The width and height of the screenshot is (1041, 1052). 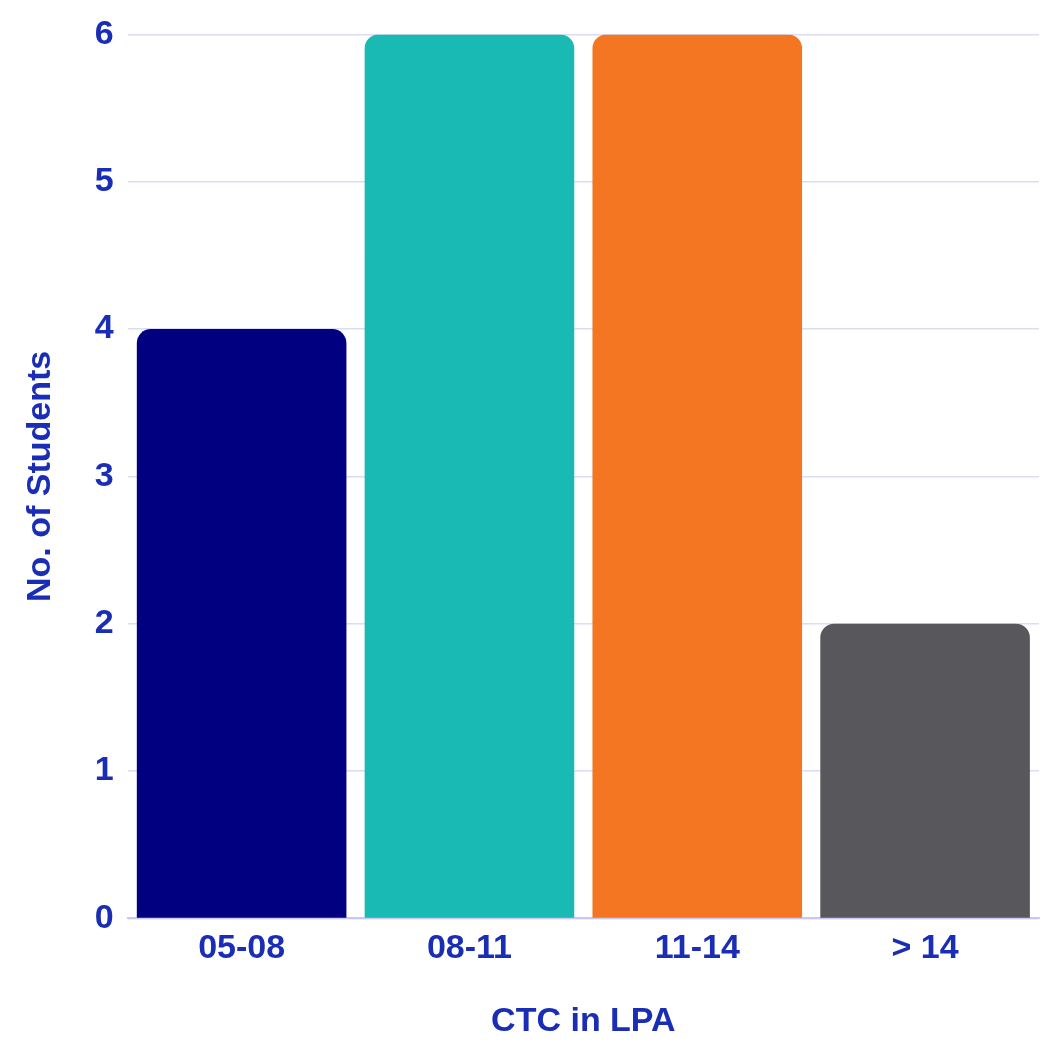 I want to click on y-tick-label: 6, so click(x=104, y=31).